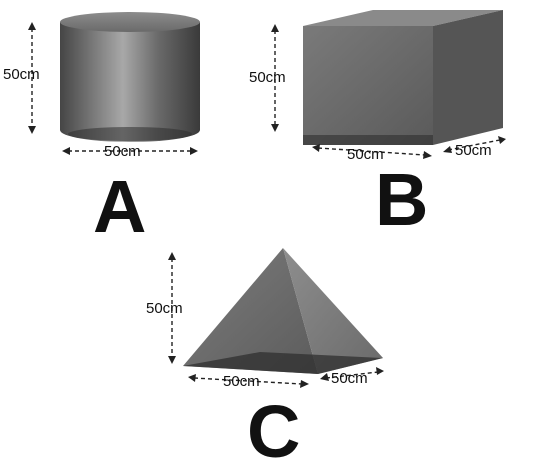 The image size is (552, 471). Describe the element at coordinates (283, 363) in the screenshot. I see `pyramid-base-shadow` at that location.